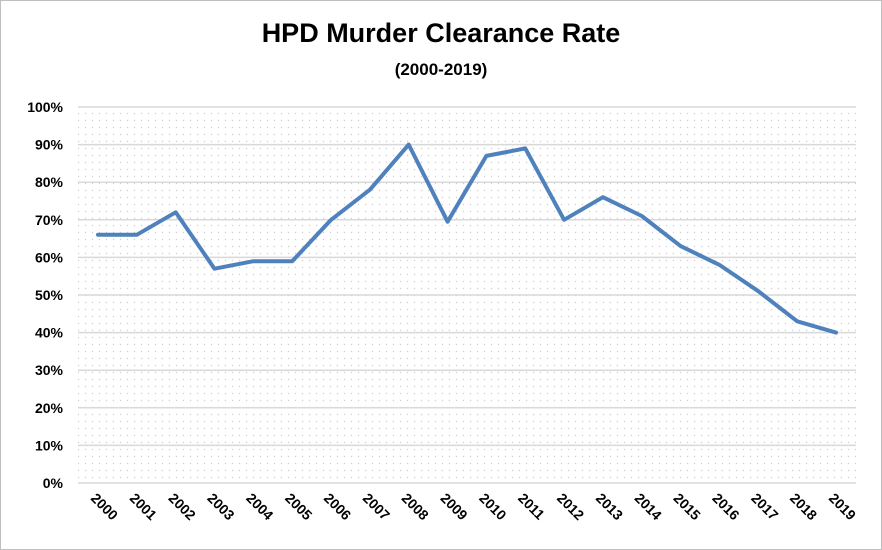  Describe the element at coordinates (49, 295) in the screenshot. I see `y-tick-label: 50%` at that location.